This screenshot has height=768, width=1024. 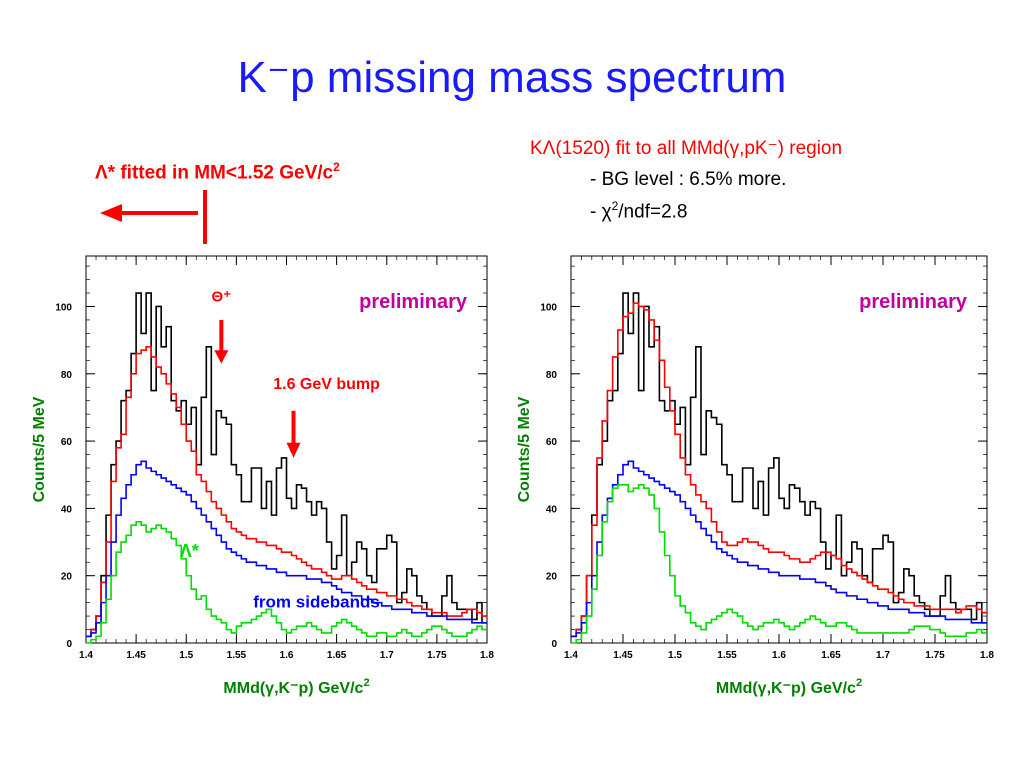 I want to click on lambda-fit-note-text: Λ* fitted in MM<1.52 GeV/c, so click(x=214, y=173).